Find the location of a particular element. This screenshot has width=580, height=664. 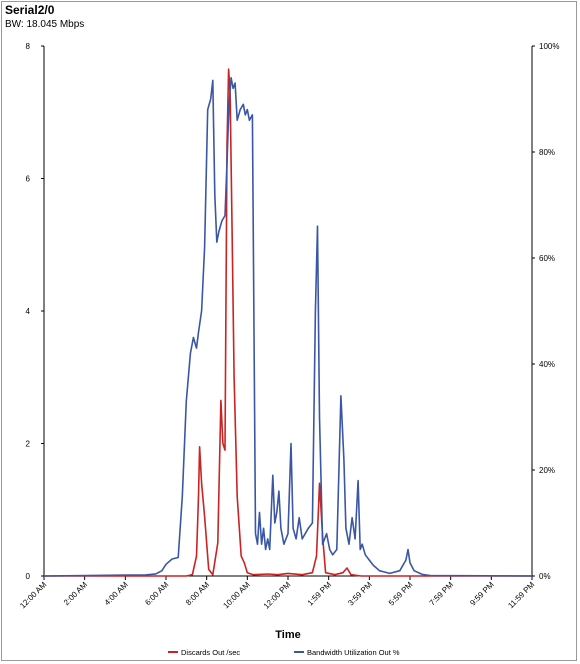

y-left-tick-label: 6 is located at coordinates (28, 179).